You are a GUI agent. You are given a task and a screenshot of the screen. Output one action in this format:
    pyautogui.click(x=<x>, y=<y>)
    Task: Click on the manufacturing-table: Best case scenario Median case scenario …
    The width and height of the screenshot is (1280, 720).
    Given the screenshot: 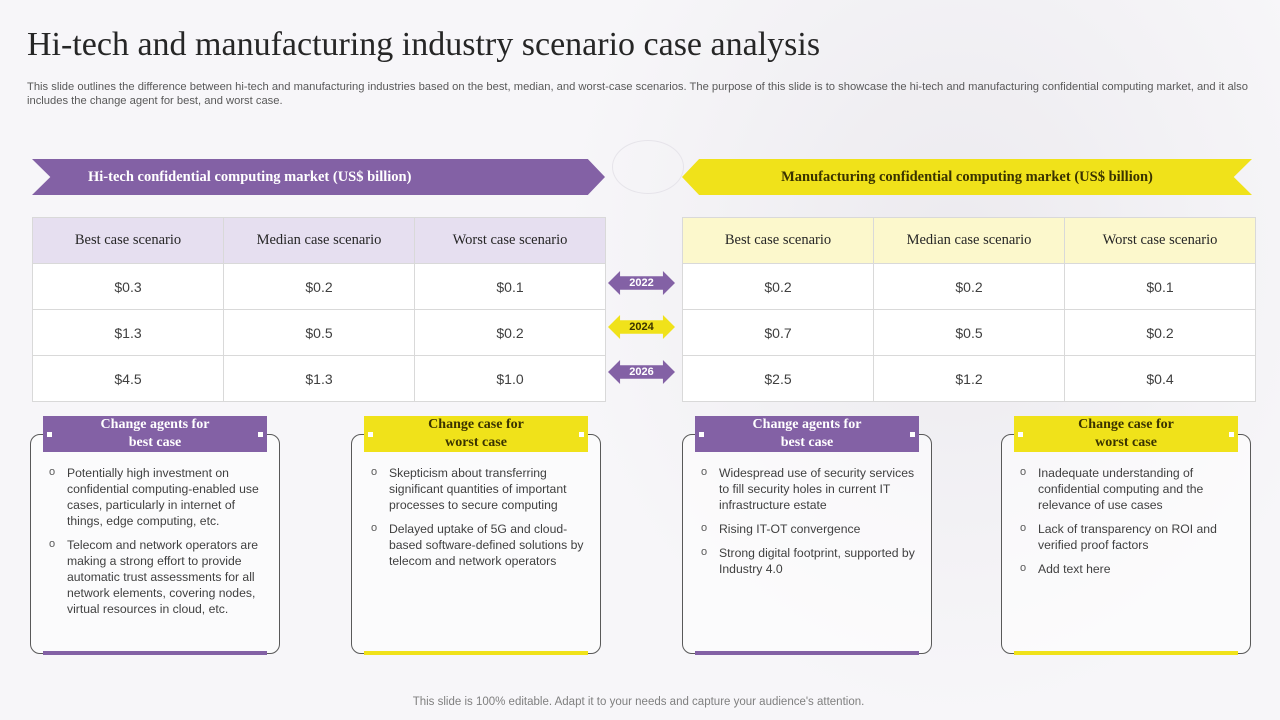 What is the action you would take?
    pyautogui.click(x=969, y=309)
    